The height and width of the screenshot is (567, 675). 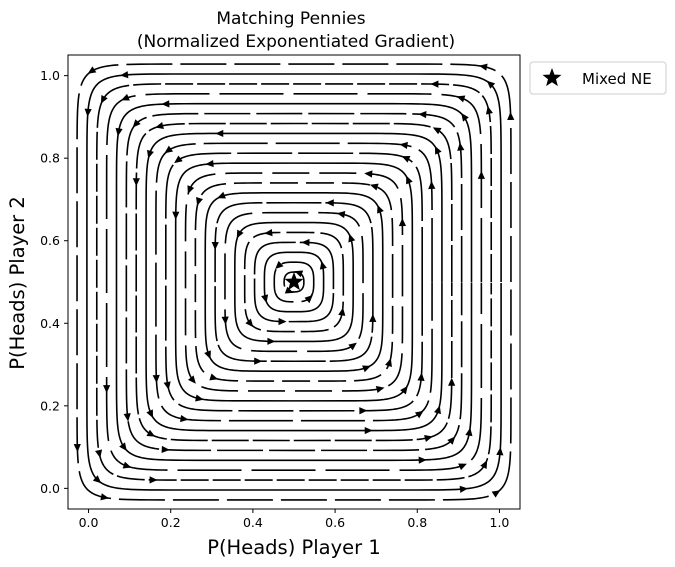 I want to click on y-tick-label: 0.4, so click(x=50, y=323).